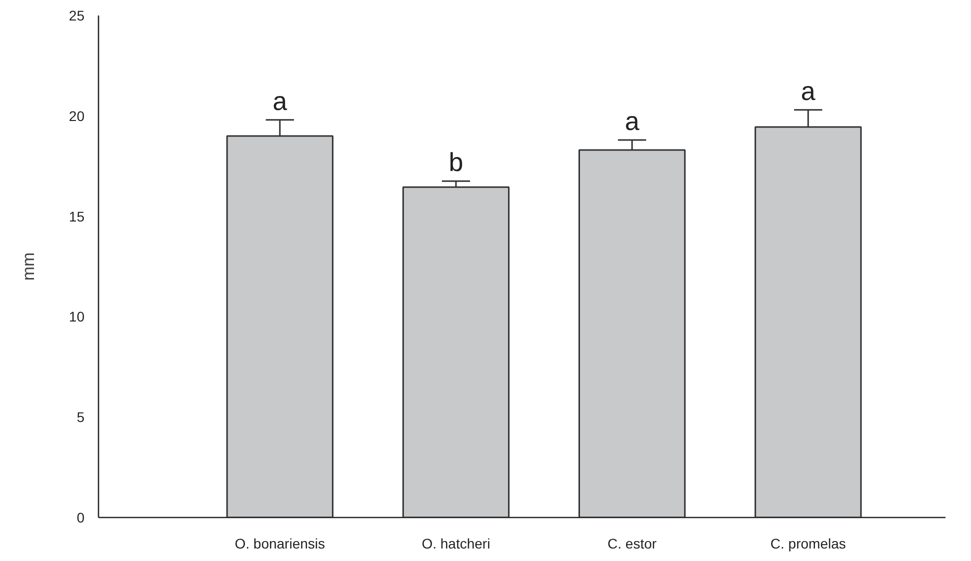  I want to click on x-tick-label: O. hatcheri, so click(456, 544).